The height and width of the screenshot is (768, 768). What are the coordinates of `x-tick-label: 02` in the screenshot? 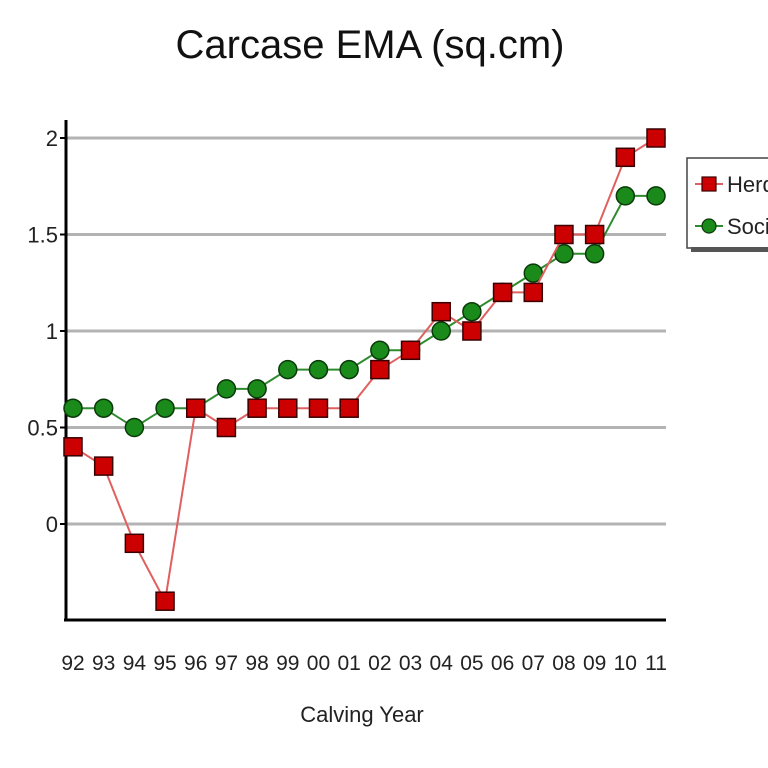 It's located at (379, 663).